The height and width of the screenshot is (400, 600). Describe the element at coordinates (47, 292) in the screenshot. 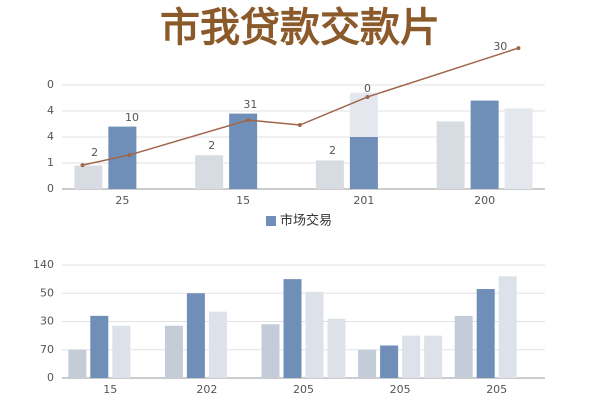

I see `y-tick-label: 50` at that location.